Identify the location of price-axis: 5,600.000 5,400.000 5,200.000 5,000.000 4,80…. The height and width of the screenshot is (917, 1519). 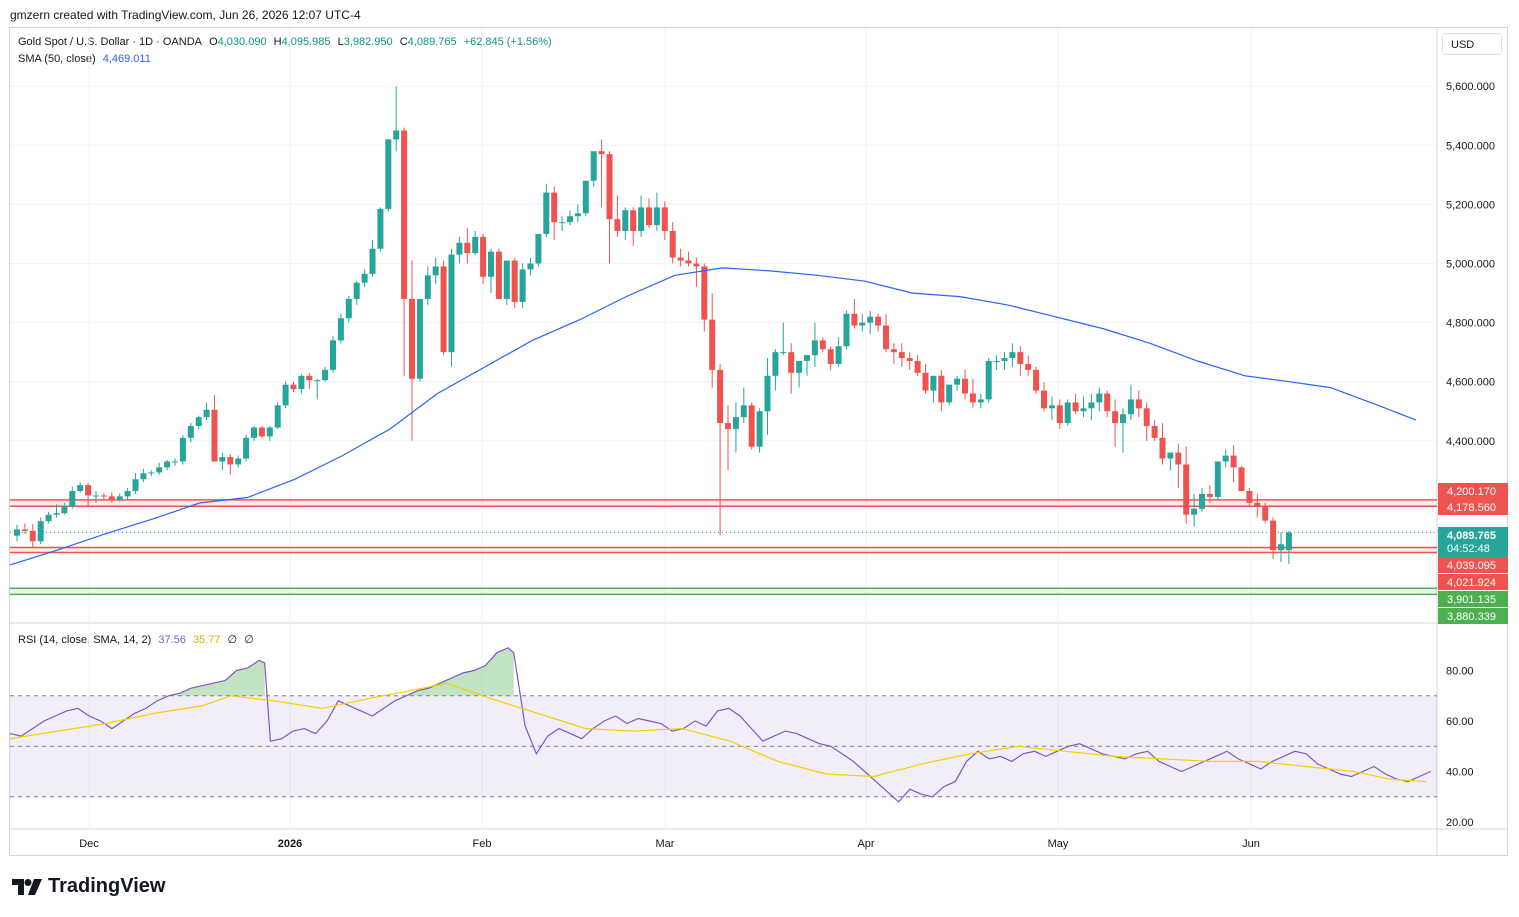
(1470, 455).